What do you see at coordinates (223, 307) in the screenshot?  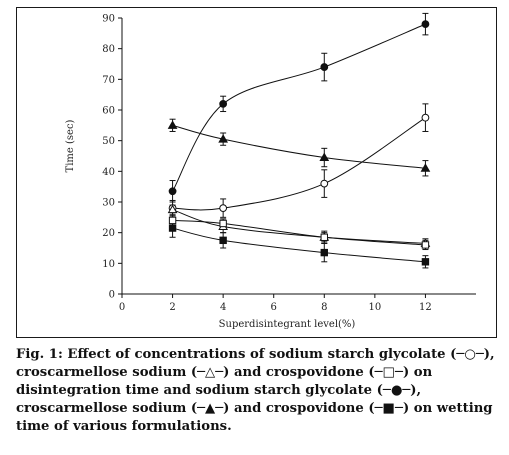 I see `x-tick-label: 4` at bounding box center [223, 307].